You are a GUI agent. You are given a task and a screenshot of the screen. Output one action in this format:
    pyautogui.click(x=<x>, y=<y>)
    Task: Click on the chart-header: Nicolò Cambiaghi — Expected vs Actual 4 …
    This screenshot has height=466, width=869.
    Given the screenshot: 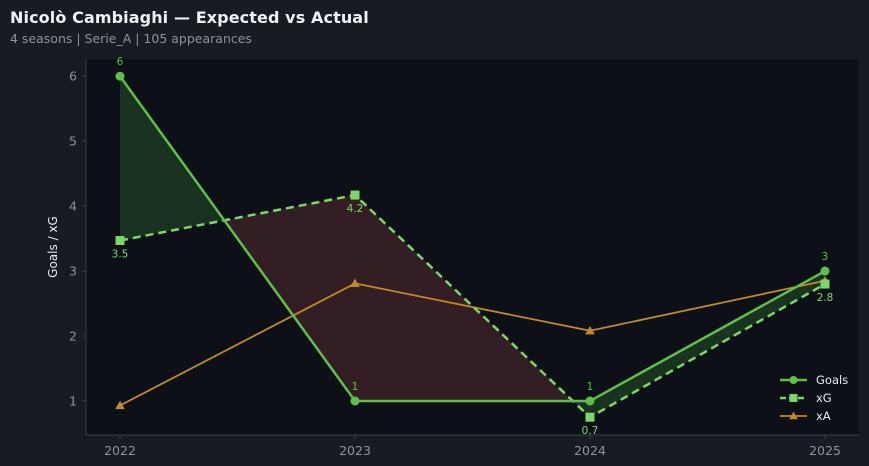 What is the action you would take?
    pyautogui.click(x=189, y=27)
    